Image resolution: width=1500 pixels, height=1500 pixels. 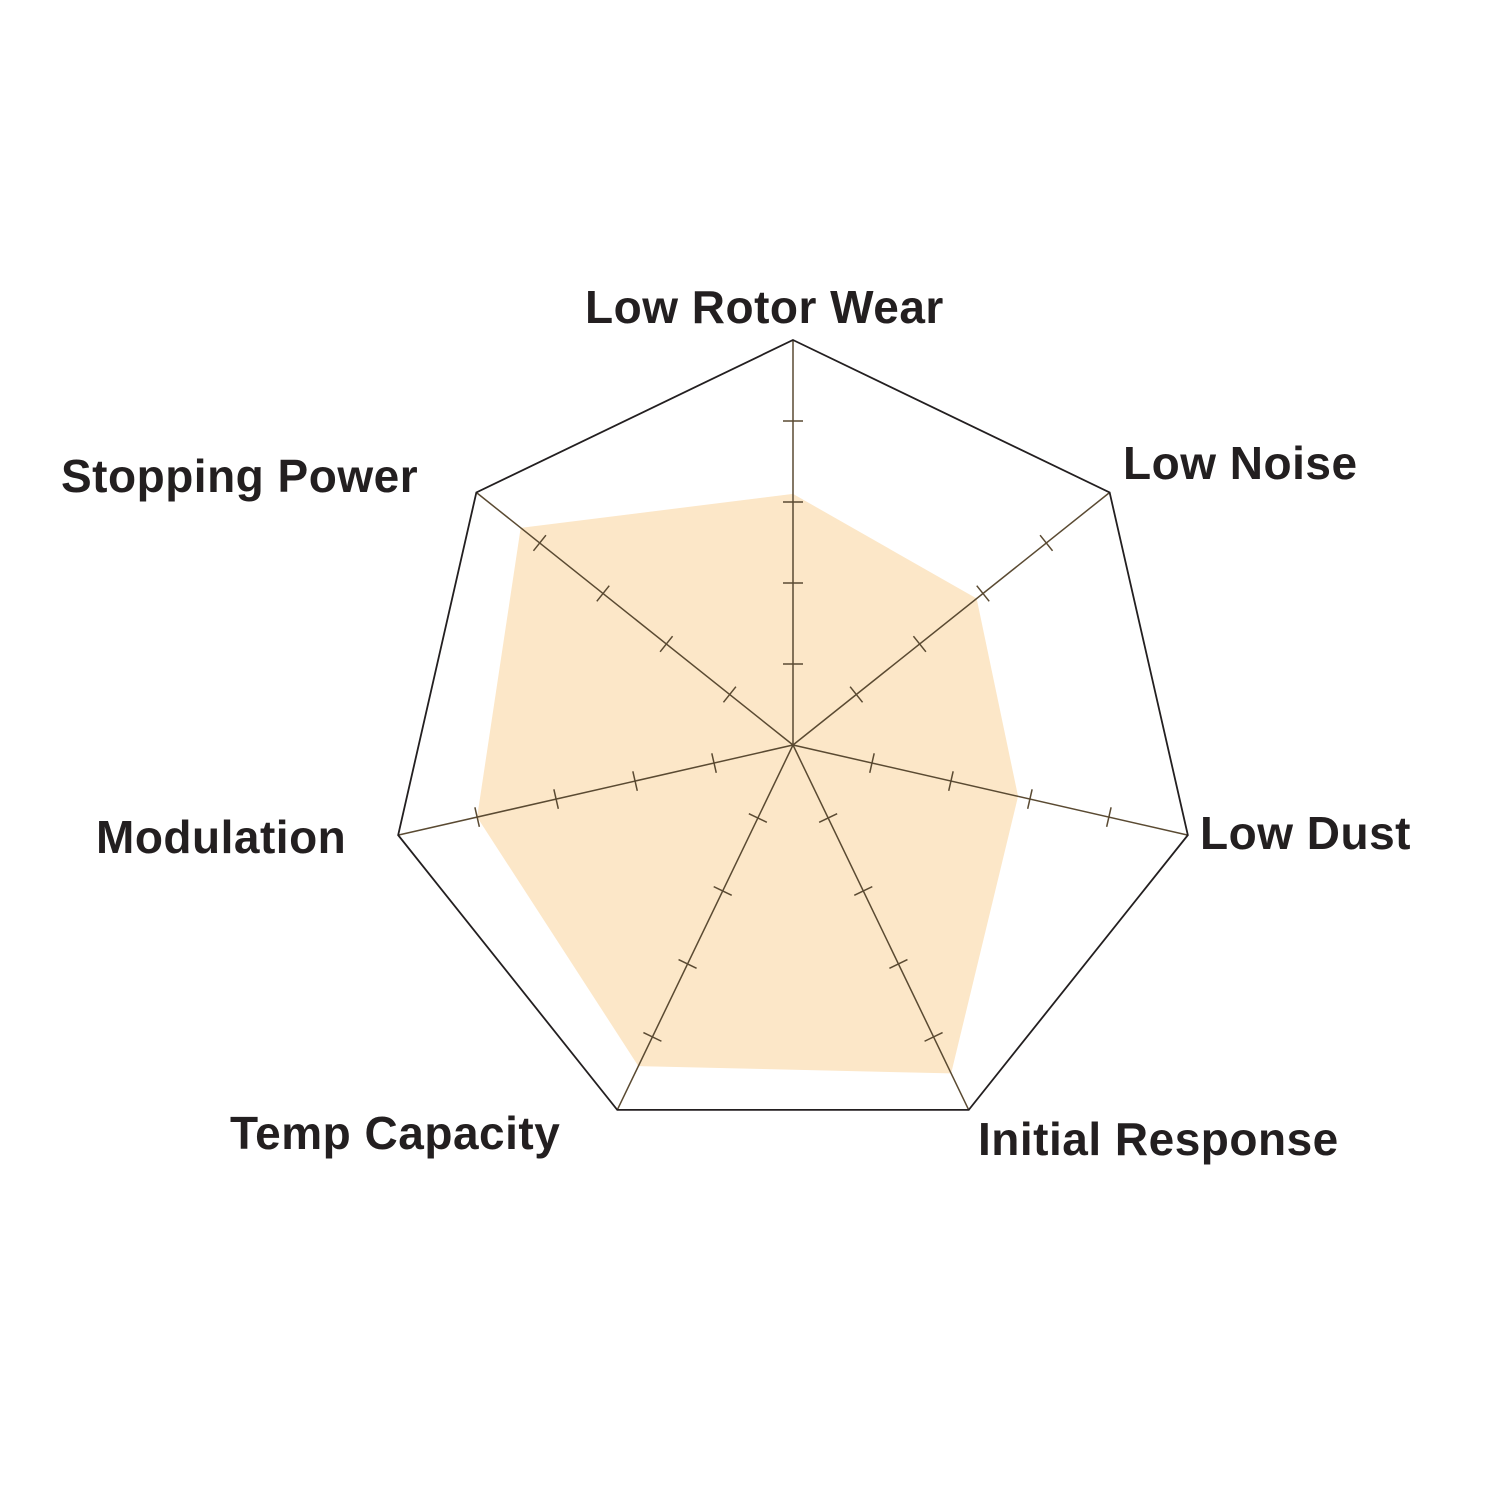 What do you see at coordinates (1305, 833) in the screenshot?
I see `axis-label-low-dust: Low Dust` at bounding box center [1305, 833].